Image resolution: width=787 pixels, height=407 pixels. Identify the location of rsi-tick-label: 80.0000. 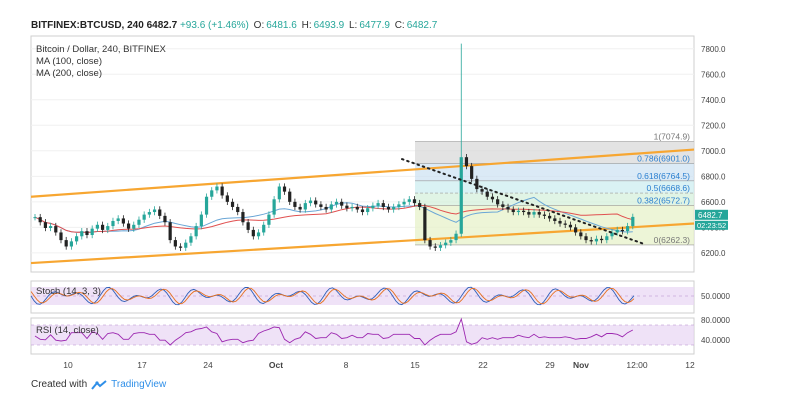
(715, 320).